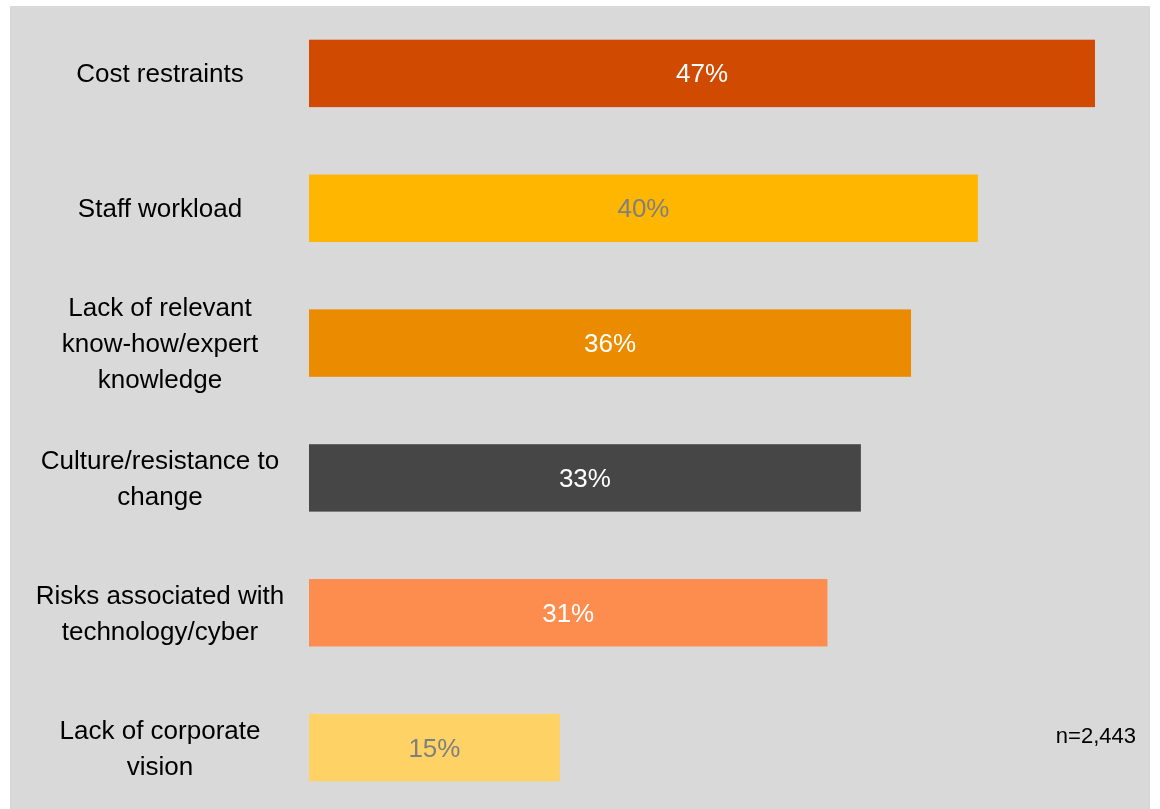 Image resolution: width=1160 pixels, height=809 pixels. What do you see at coordinates (1095, 735) in the screenshot?
I see `annotation: n=2,443` at bounding box center [1095, 735].